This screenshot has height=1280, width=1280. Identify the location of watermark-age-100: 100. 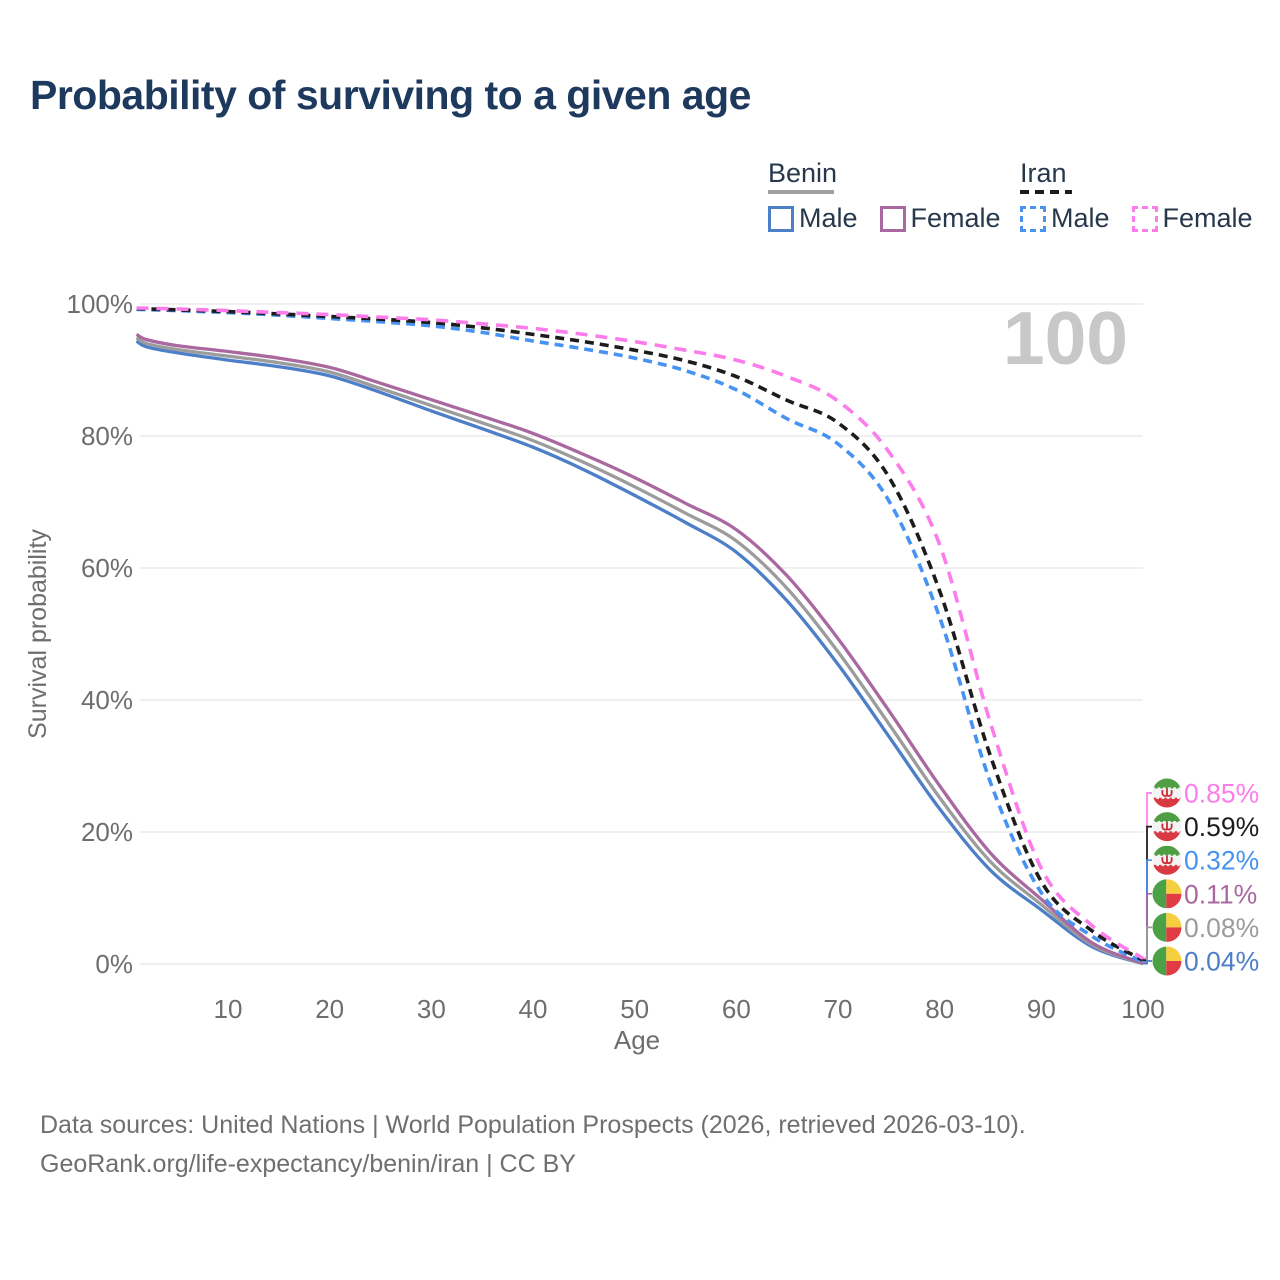
(1065, 338).